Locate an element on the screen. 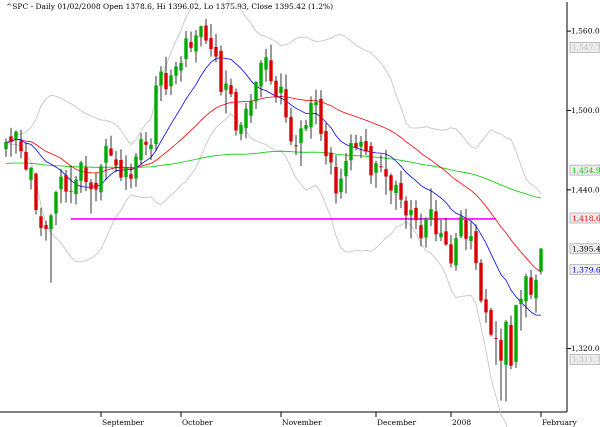 Image resolution: width=600 pixels, height=427 pixels. price-label: 1,418.67 is located at coordinates (586, 218).